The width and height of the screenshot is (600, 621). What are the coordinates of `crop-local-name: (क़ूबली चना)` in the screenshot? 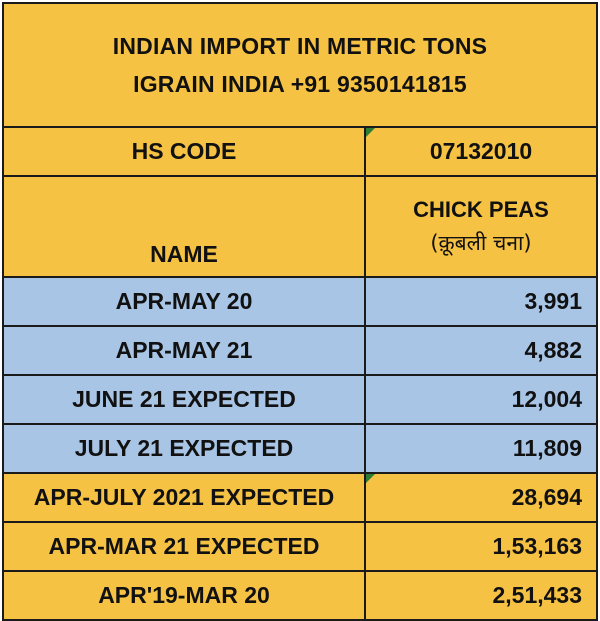 It's located at (481, 242).